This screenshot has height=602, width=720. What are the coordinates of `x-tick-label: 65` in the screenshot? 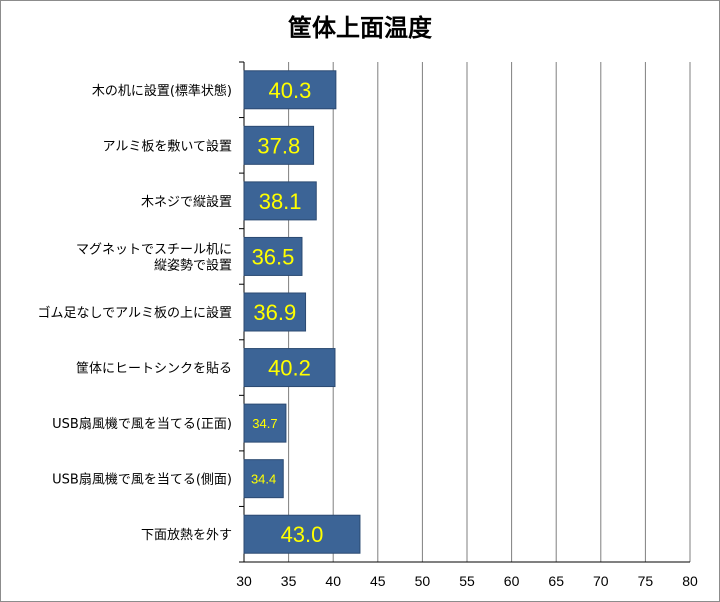 It's located at (556, 581).